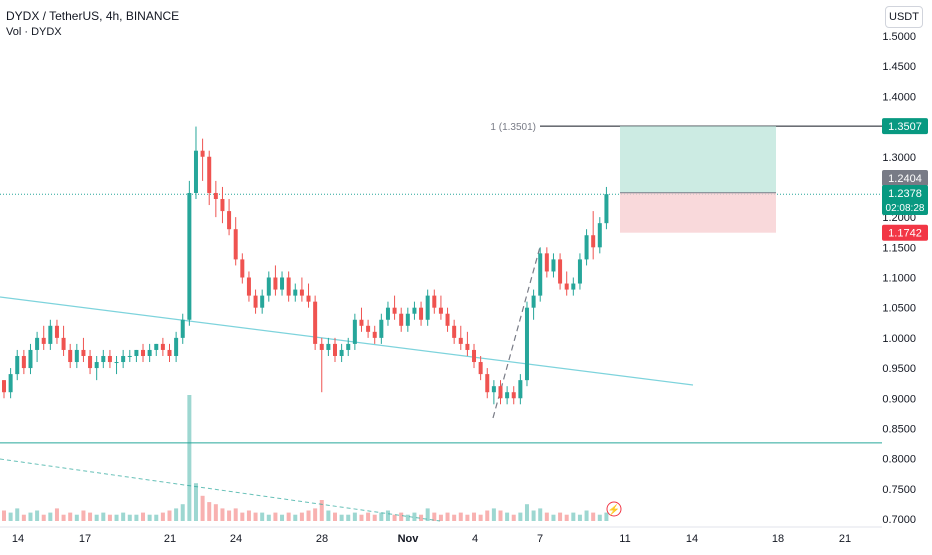  What do you see at coordinates (236, 539) in the screenshot?
I see `time-tick-label: 24` at bounding box center [236, 539].